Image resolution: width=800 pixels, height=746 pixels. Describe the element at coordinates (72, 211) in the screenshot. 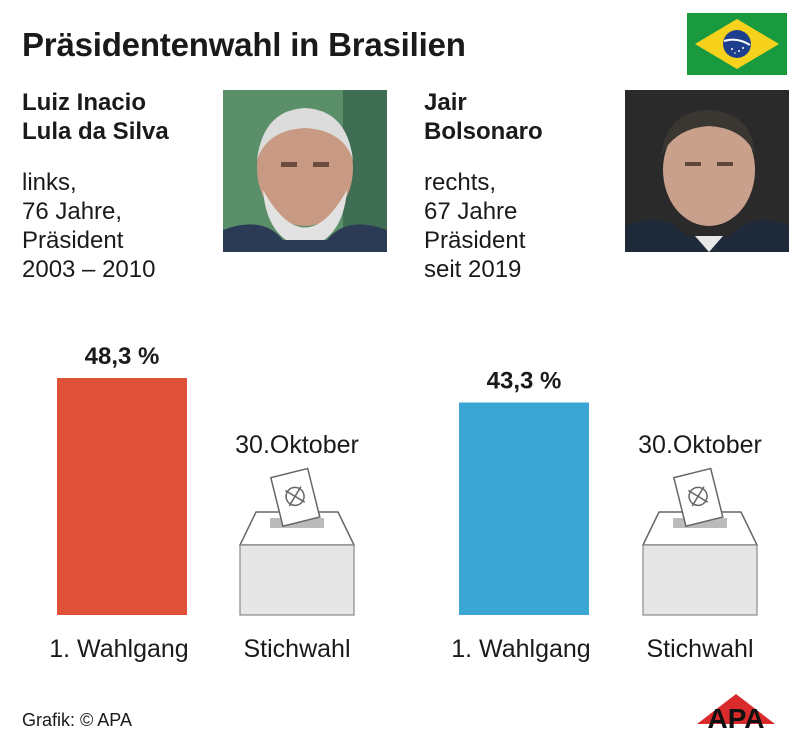

I see `candidate-1-age: 76 Jahre,` at that location.